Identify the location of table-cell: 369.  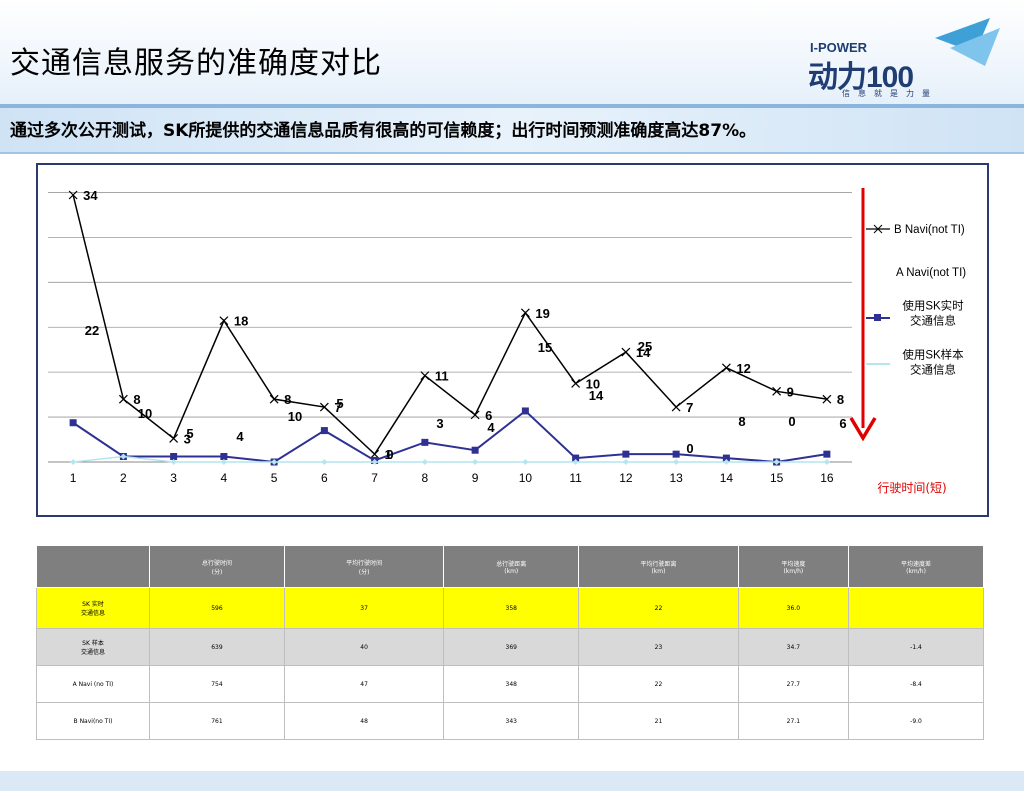
(511, 647).